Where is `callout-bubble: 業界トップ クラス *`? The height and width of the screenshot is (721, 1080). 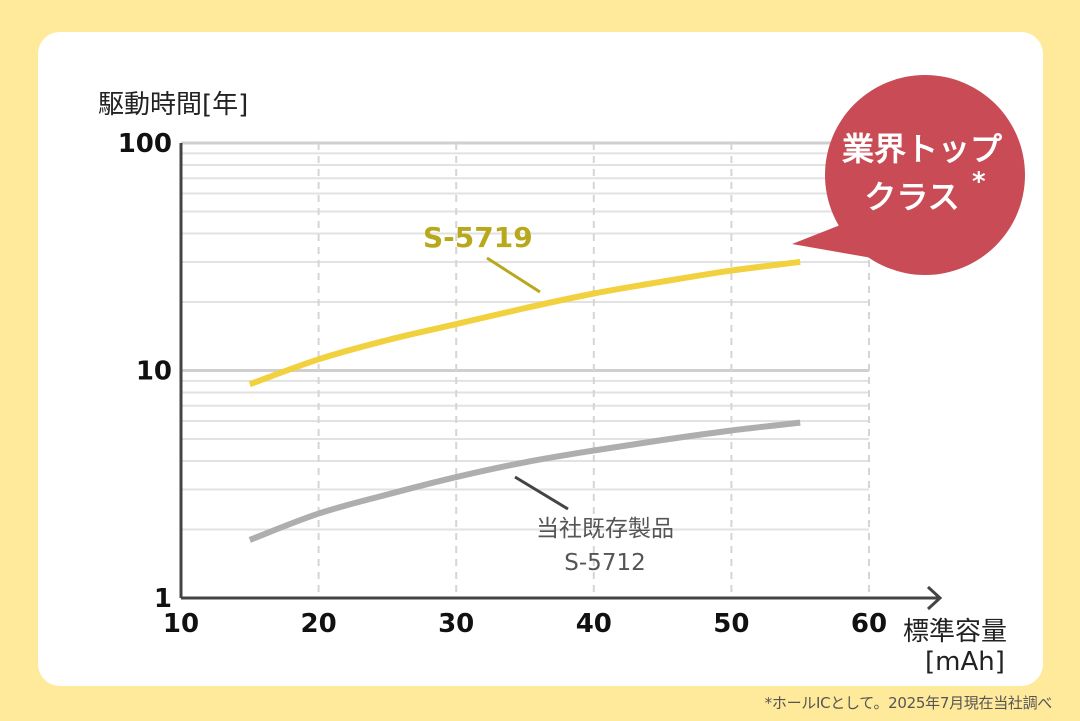 callout-bubble: 業界トップ クラス * is located at coordinates (908, 175).